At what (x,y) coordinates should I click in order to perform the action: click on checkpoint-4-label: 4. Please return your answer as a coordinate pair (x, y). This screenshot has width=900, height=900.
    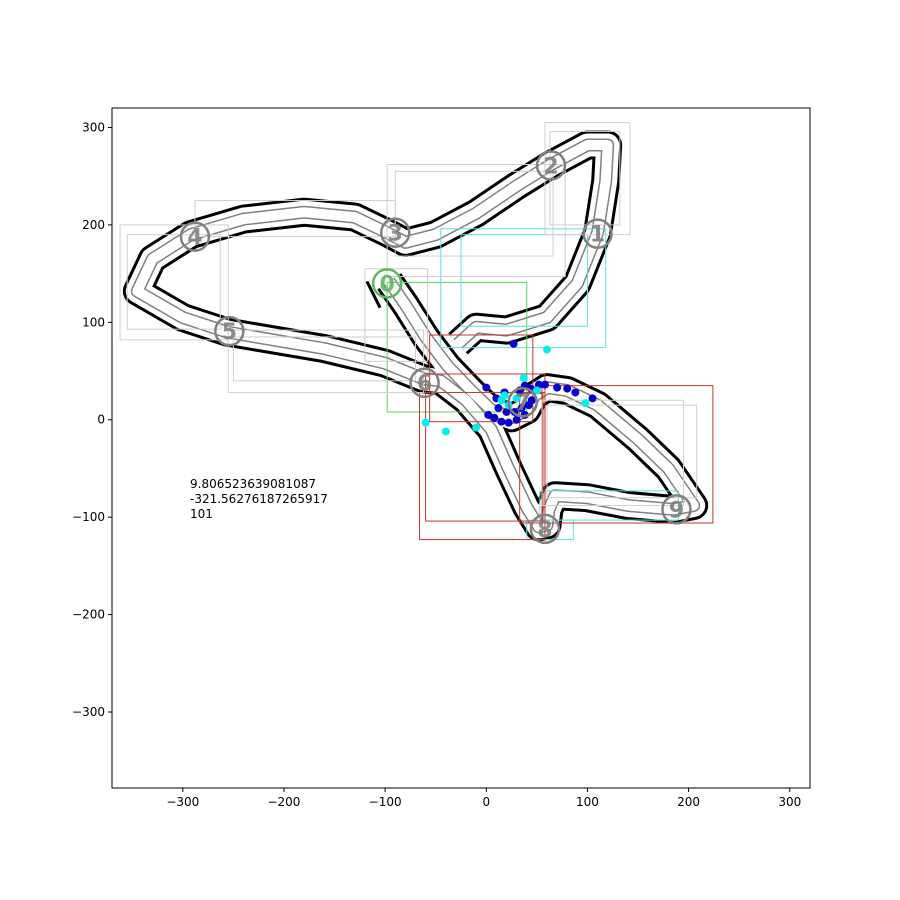
    Looking at the image, I should click on (194, 238).